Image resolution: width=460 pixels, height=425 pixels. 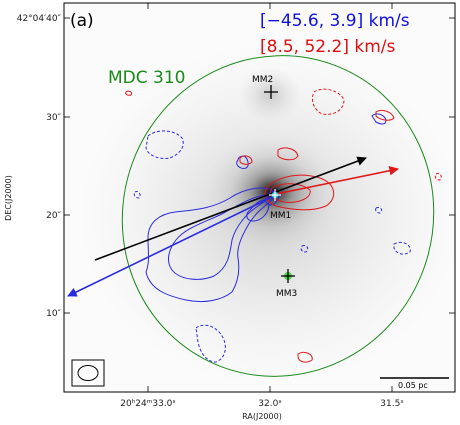 I want to click on y-tick-label-3: 20″, so click(x=53, y=216).